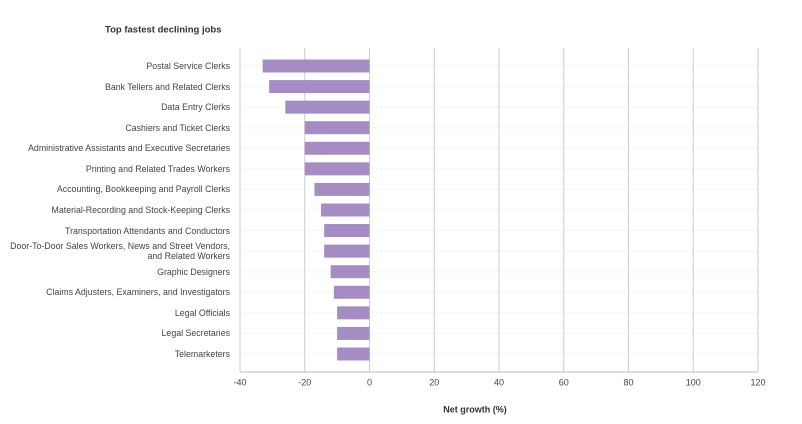 The height and width of the screenshot is (424, 802). Describe the element at coordinates (564, 382) in the screenshot. I see `x-tick-label: 60` at that location.